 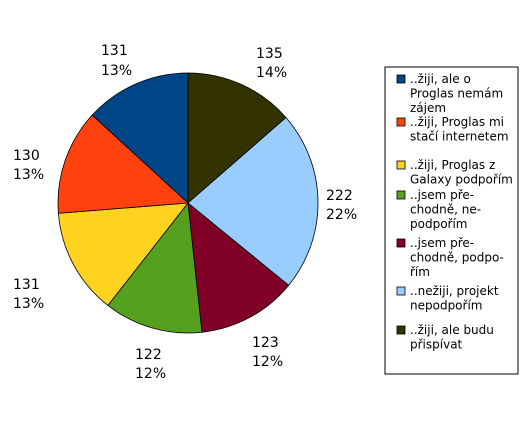 What do you see at coordinates (452, 337) in the screenshot?
I see `legend-entry-0: ..žiji, ale budu přispívat` at bounding box center [452, 337].